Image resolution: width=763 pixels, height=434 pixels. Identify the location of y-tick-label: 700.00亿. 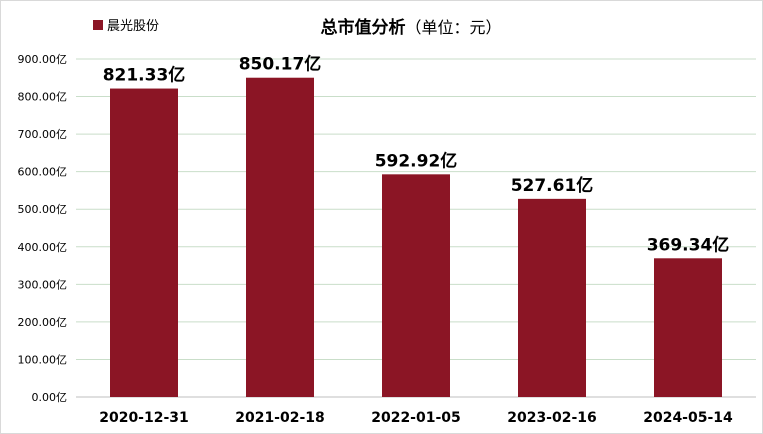
(43, 134).